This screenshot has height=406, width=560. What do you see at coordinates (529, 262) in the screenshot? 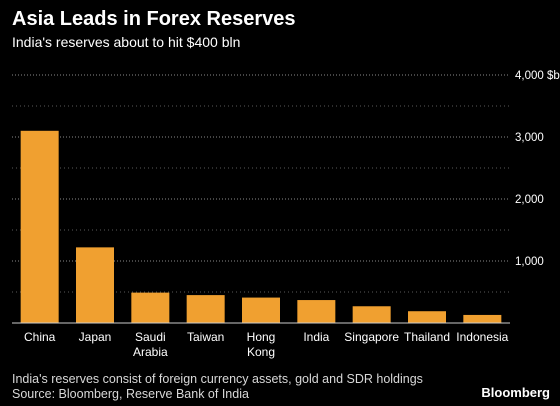
I see `y-tick-label: 1,000` at bounding box center [529, 262].